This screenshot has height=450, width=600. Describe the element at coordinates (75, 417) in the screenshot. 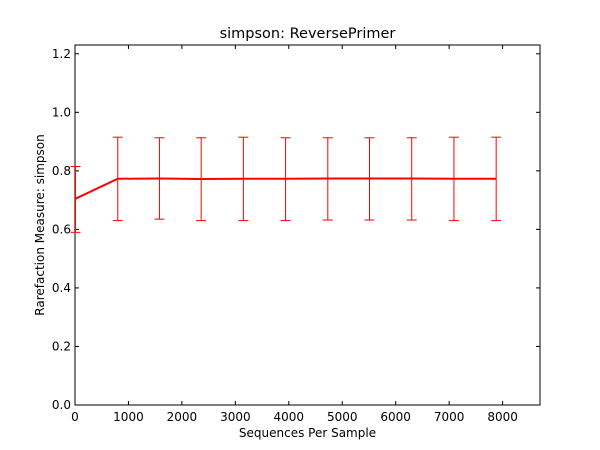

I see `x-tick-label: 0` at that location.